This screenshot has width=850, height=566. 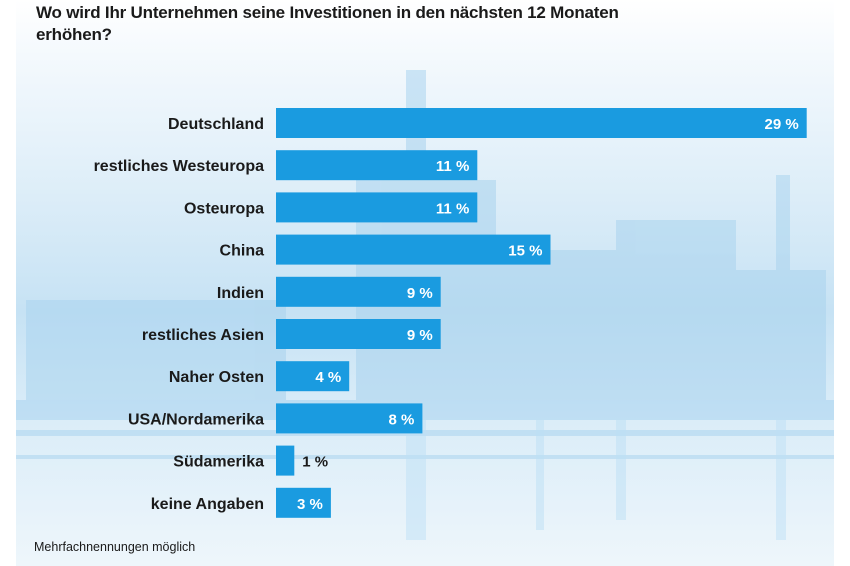 What do you see at coordinates (207, 504) in the screenshot?
I see `category-label: keine Angaben` at bounding box center [207, 504].